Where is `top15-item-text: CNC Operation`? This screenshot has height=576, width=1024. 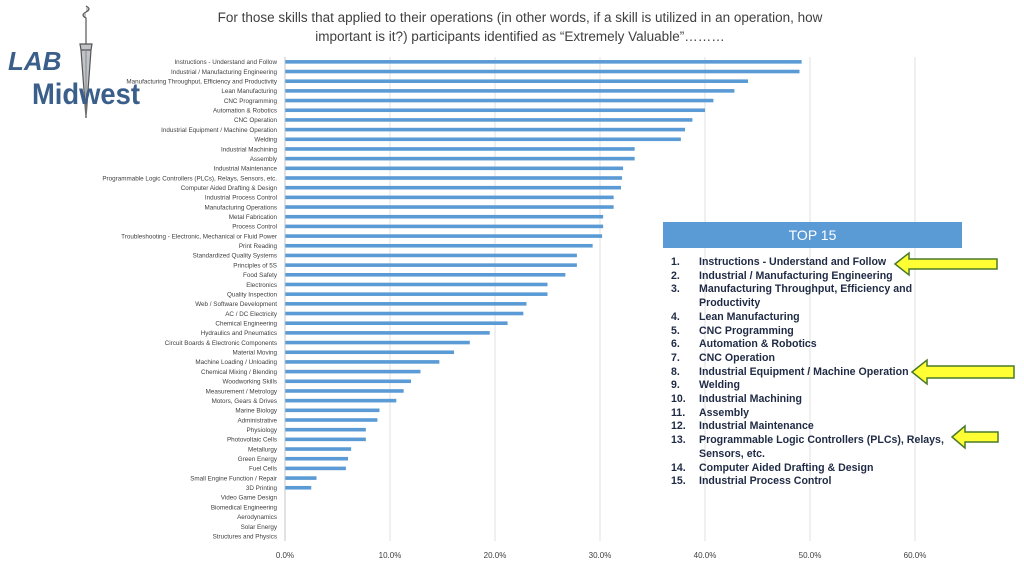
top15-item-text: CNC Operation is located at coordinates (737, 357).